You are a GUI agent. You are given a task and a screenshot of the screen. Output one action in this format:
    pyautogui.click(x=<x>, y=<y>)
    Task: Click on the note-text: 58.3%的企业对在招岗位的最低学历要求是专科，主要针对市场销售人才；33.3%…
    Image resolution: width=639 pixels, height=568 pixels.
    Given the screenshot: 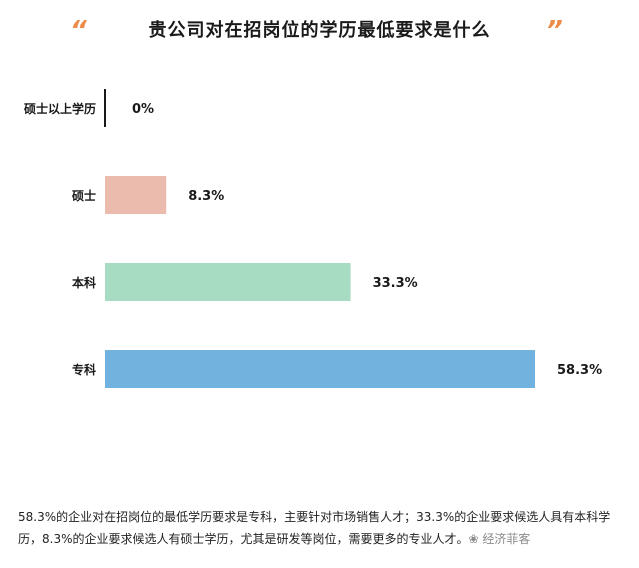 What is the action you would take?
    pyautogui.click(x=314, y=528)
    